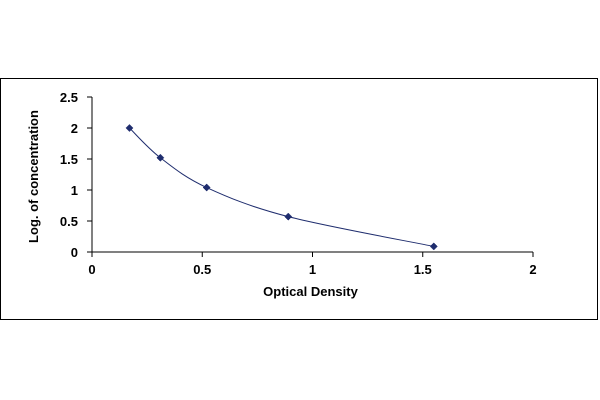  Describe the element at coordinates (69, 159) in the screenshot. I see `y-tick-label: 1.5` at that location.